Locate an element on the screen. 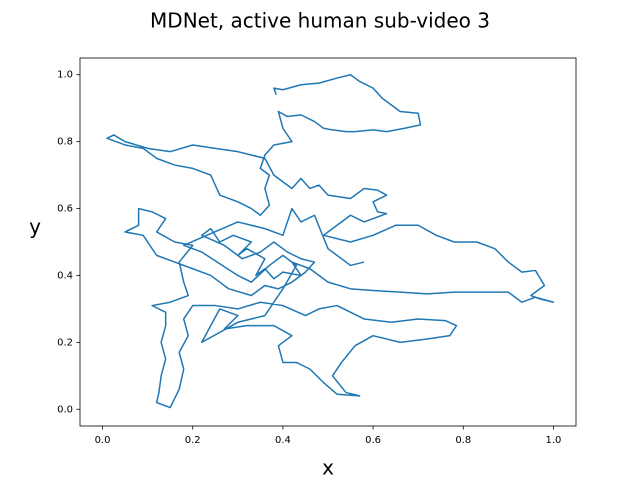 This screenshot has height=480, width=640. x-tick-label: 0.4 is located at coordinates (283, 440).